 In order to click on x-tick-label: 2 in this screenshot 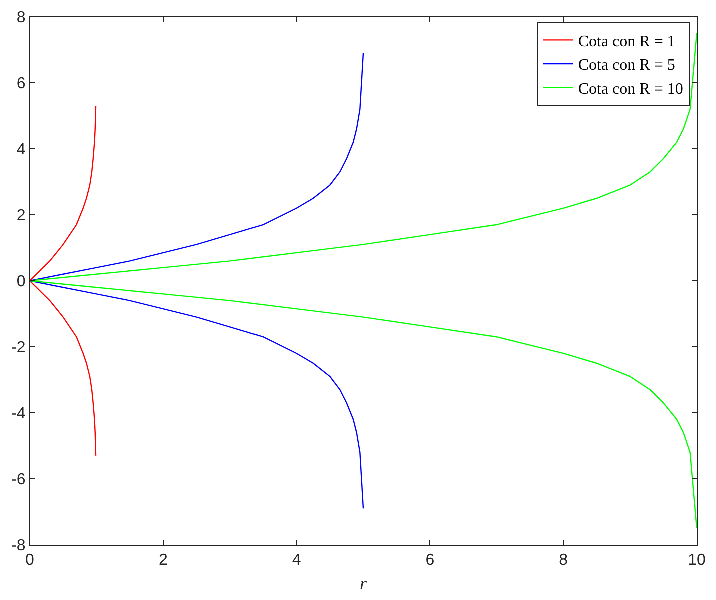, I will do `click(163, 561)`.